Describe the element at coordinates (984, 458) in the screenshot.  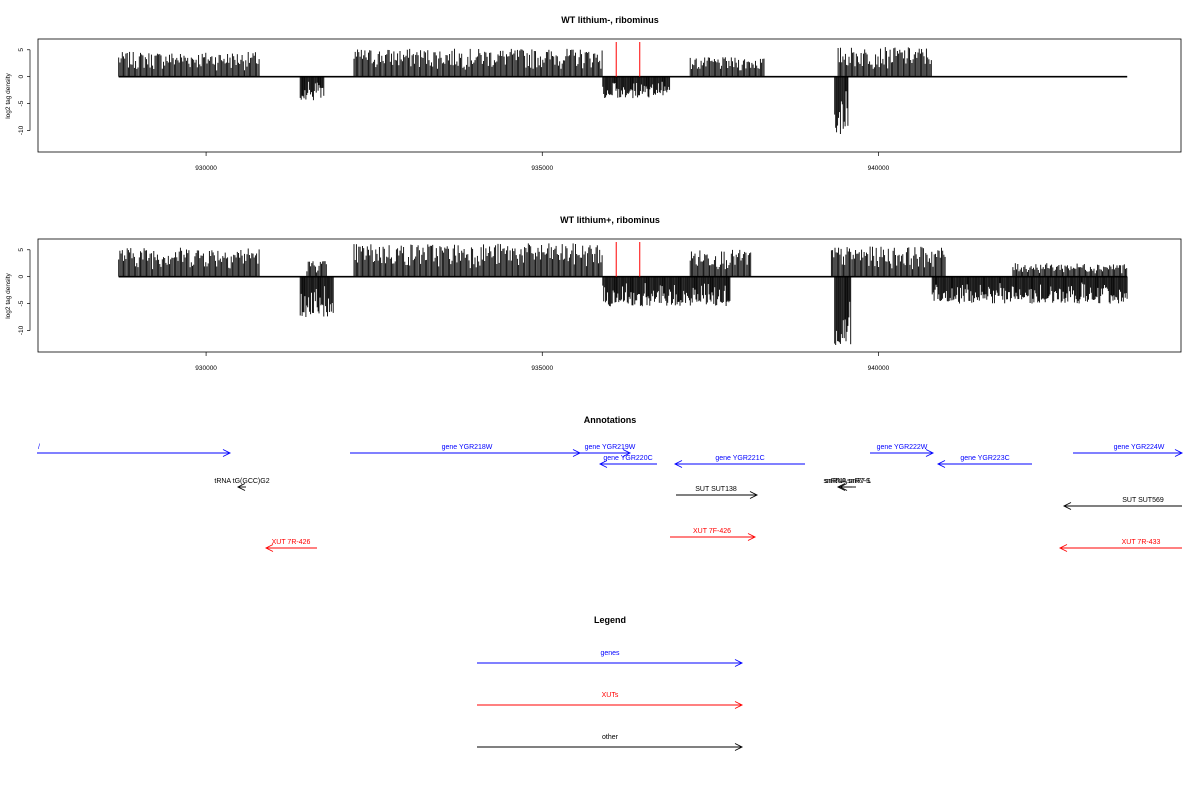
I see `annotation-label: gene YGR223C` at that location.